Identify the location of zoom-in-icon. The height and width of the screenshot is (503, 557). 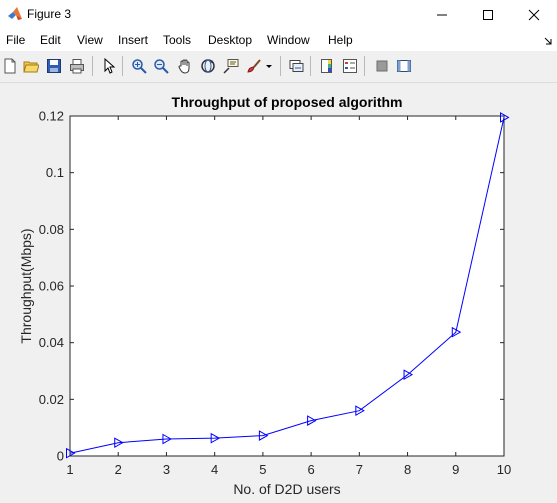
(139, 66).